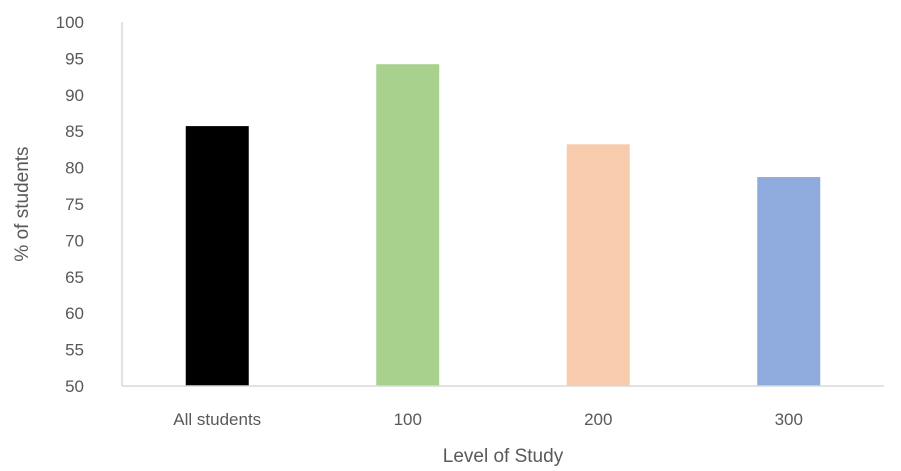 The image size is (901, 471). Describe the element at coordinates (74, 168) in the screenshot. I see `y-tick-label: 80` at that location.